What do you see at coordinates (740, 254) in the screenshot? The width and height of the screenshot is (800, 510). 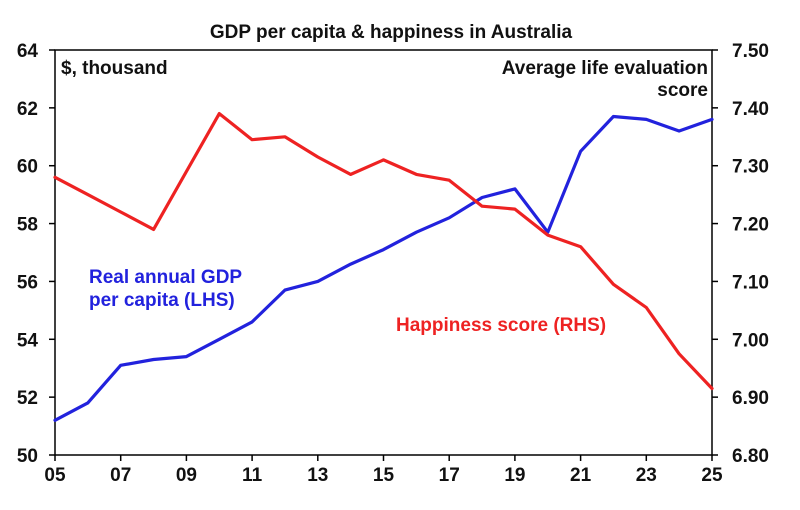 I see `right-axis: 6.80 6.90 7.00 7.10 7.20 7.30 7.40 7.50` at bounding box center [740, 254].